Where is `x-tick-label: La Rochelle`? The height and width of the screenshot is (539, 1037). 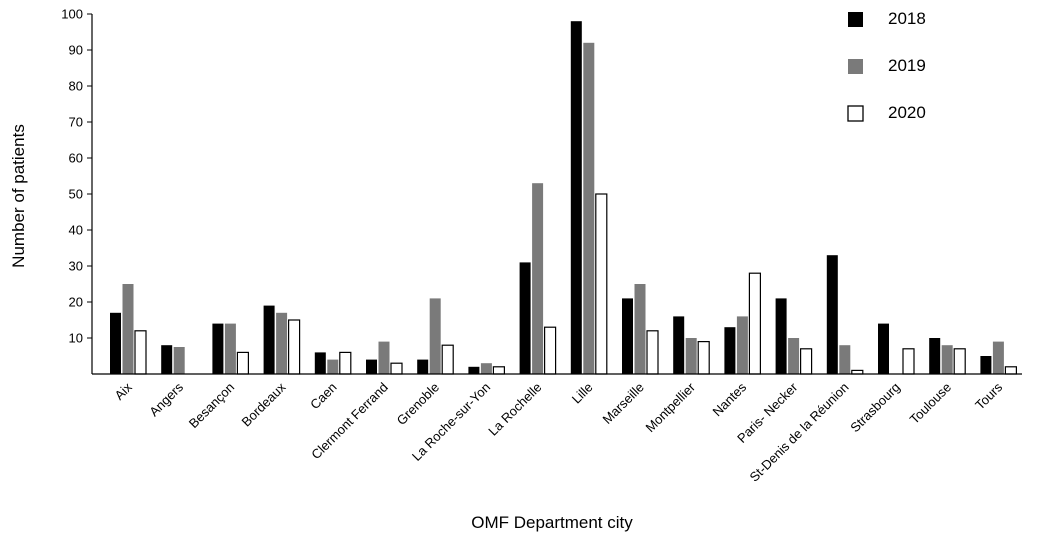
x-tick-label: La Rochelle is located at coordinates (514, 409).